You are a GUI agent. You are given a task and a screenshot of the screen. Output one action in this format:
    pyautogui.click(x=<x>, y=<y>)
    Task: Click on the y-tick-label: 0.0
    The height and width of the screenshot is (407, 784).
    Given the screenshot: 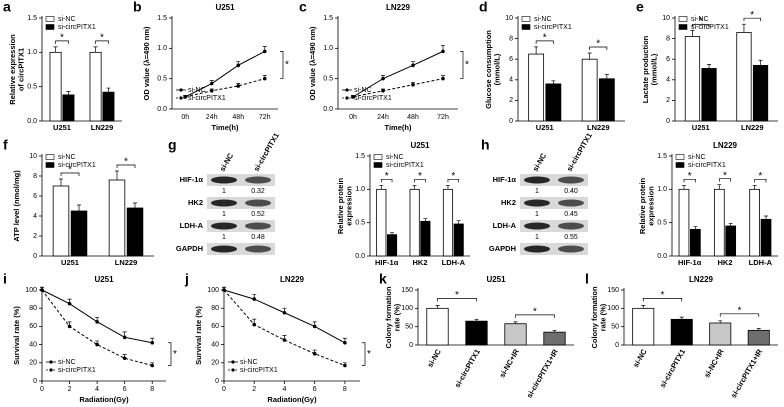 What is the action you would take?
    pyautogui.click(x=328, y=109)
    